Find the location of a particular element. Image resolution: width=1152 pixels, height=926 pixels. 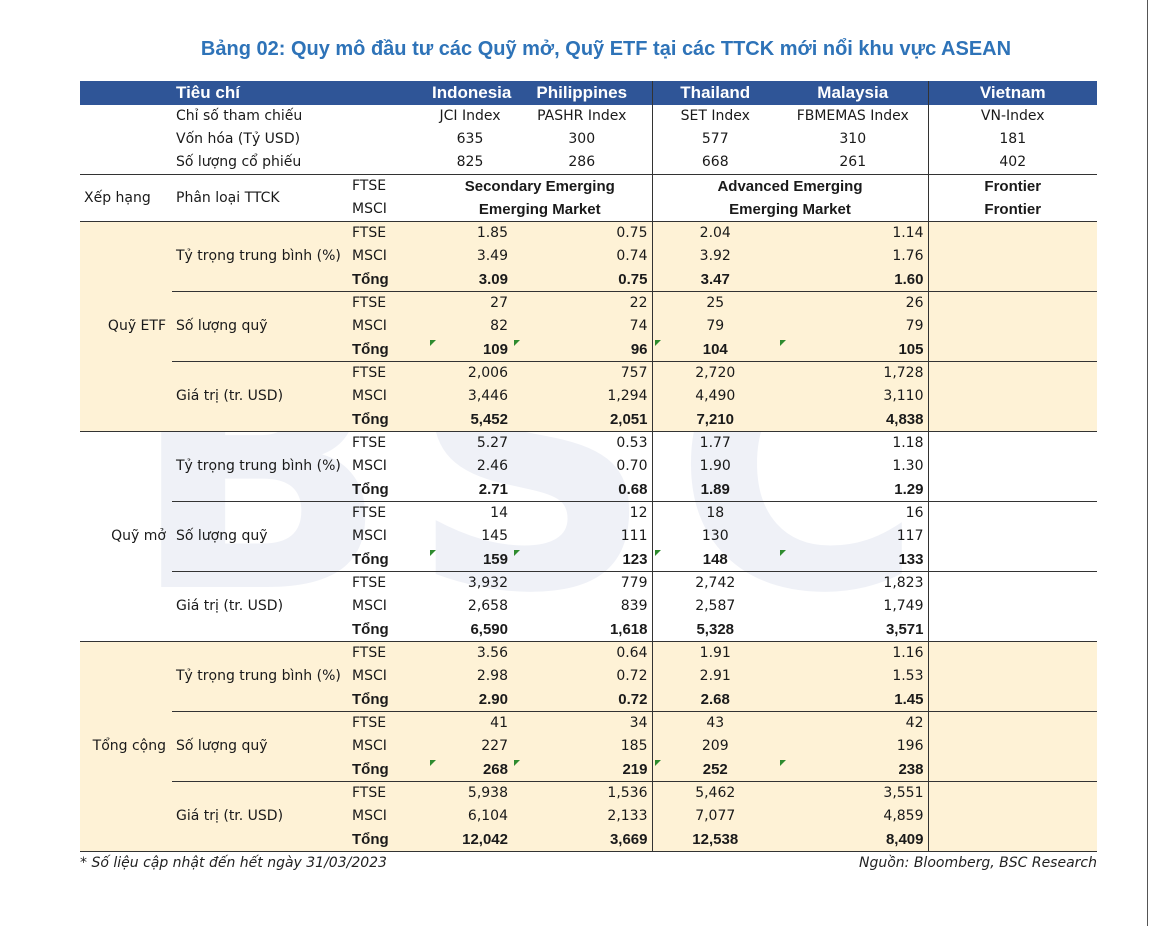

data-row: Tổng 268 219 252 238 is located at coordinates (588, 770).